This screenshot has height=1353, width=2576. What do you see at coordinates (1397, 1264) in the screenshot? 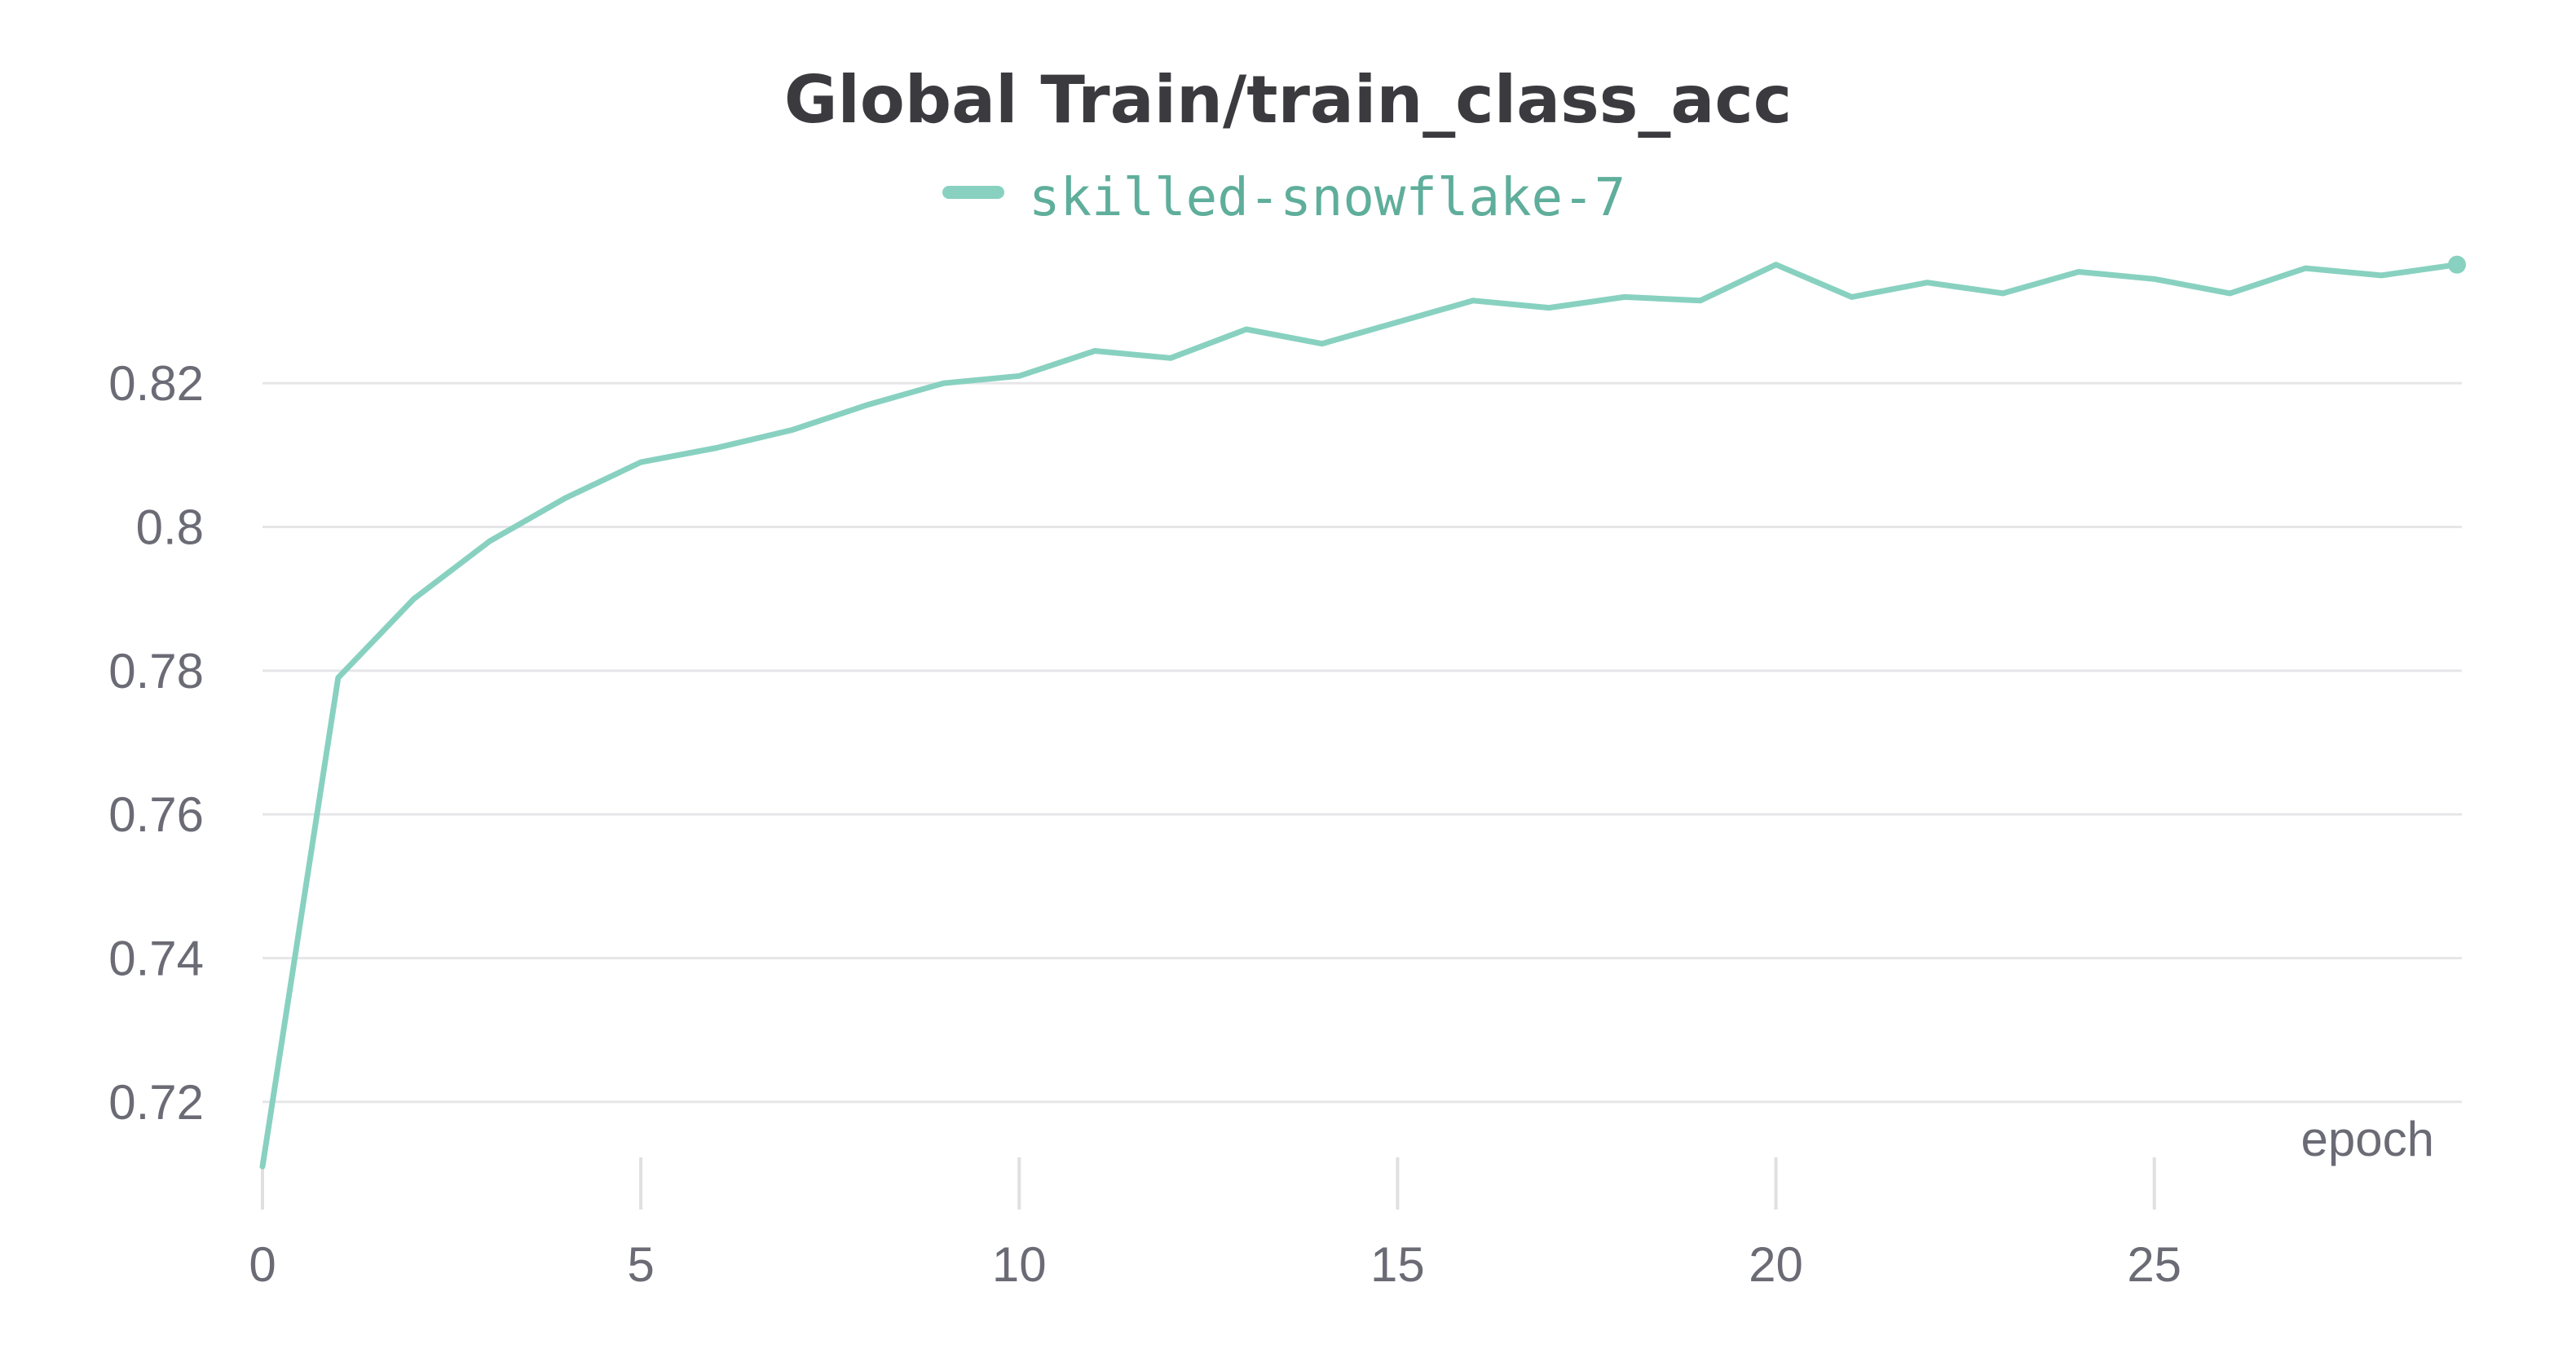
I see `x-tick-label: 15` at bounding box center [1397, 1264].